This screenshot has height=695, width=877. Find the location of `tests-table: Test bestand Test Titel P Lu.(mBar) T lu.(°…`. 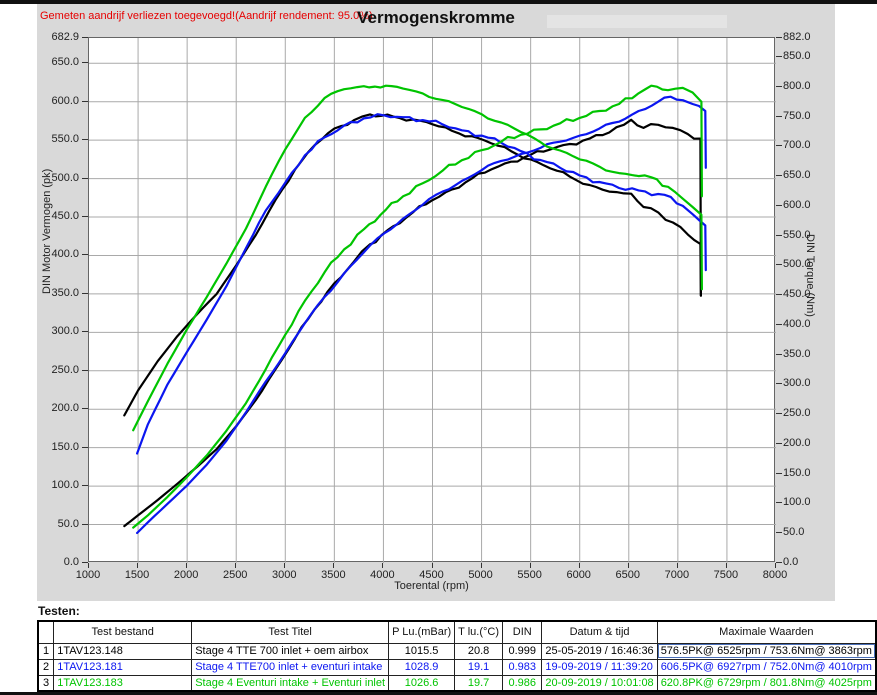

tests-table: Test bestand Test Titel P Lu.(mBar) T lu.(°… is located at coordinates (457, 656).